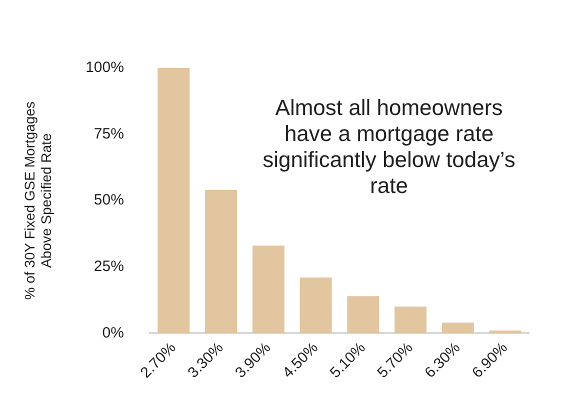 The image size is (577, 416). I want to click on y-tick-label: 75%, so click(109, 133).